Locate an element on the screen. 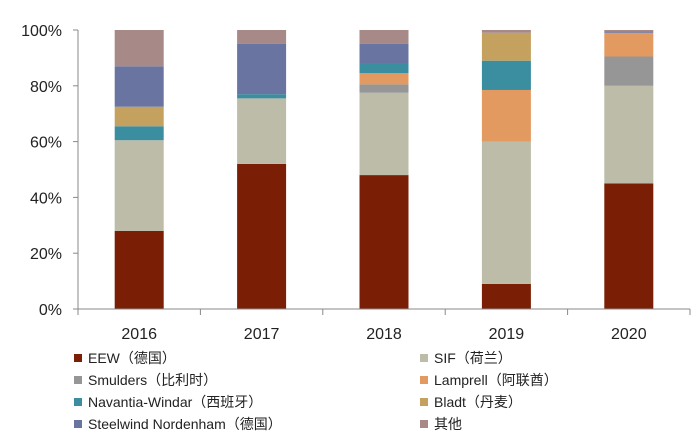 The image size is (700, 443). legend-item: Bladt（丹麦） is located at coordinates (471, 402).